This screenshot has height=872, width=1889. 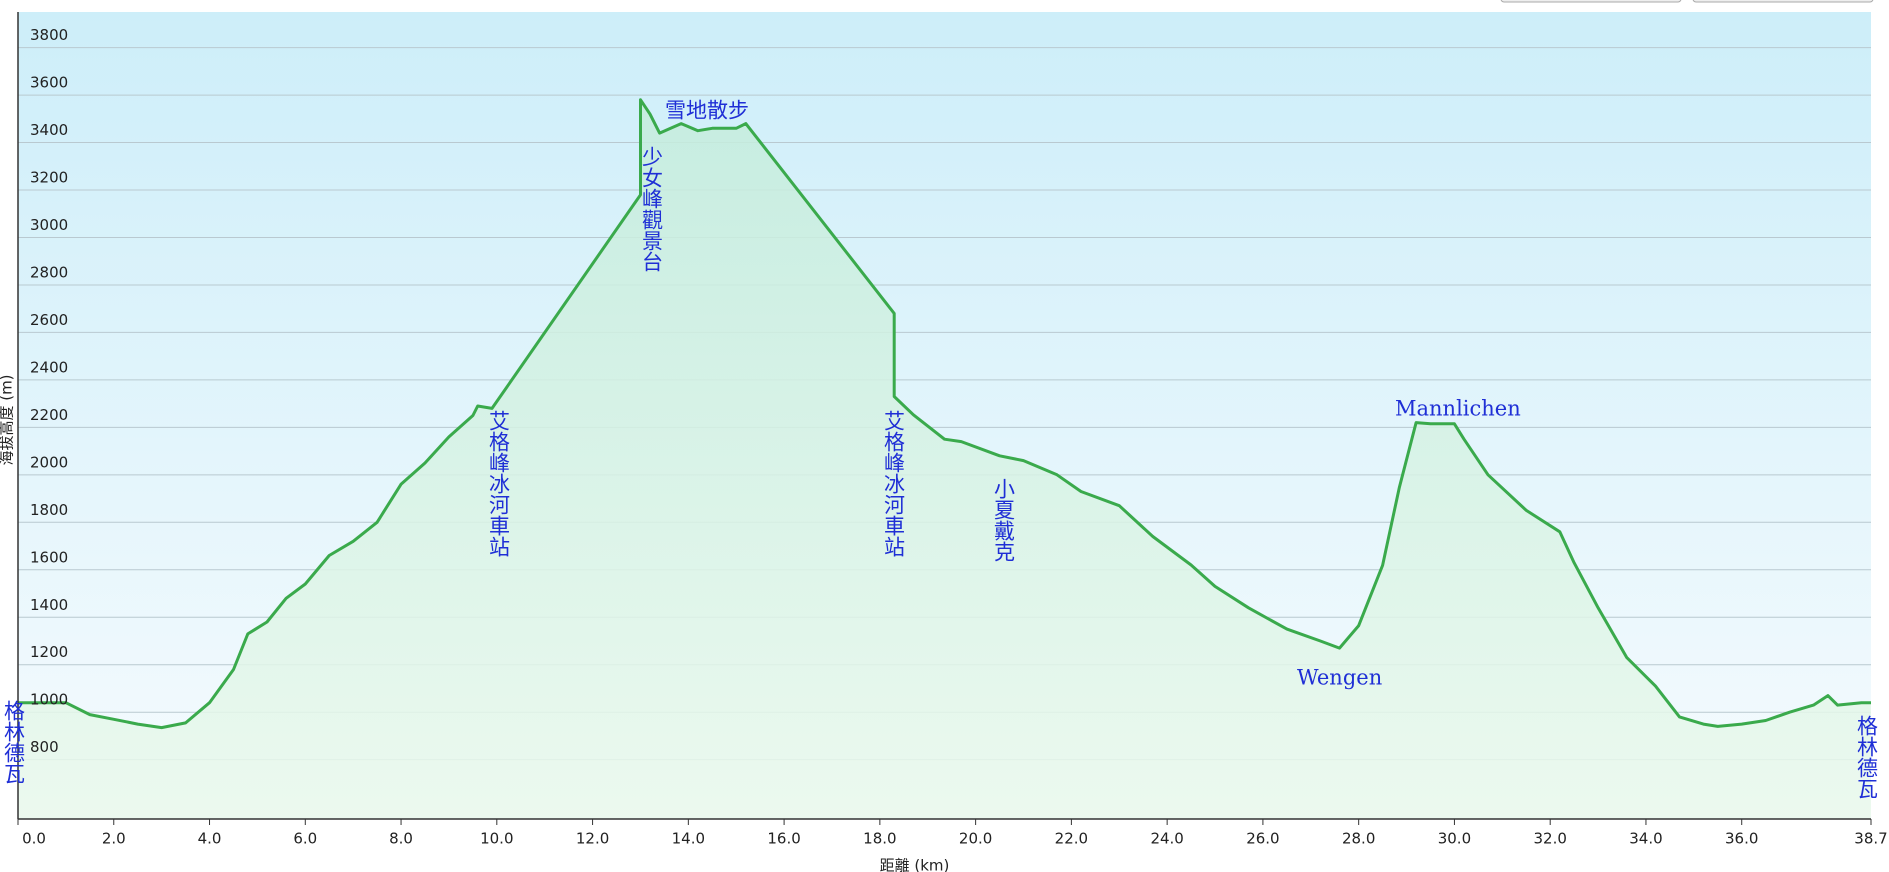 What do you see at coordinates (49, 272) in the screenshot?
I see `y-tick-label: 2800` at bounding box center [49, 272].